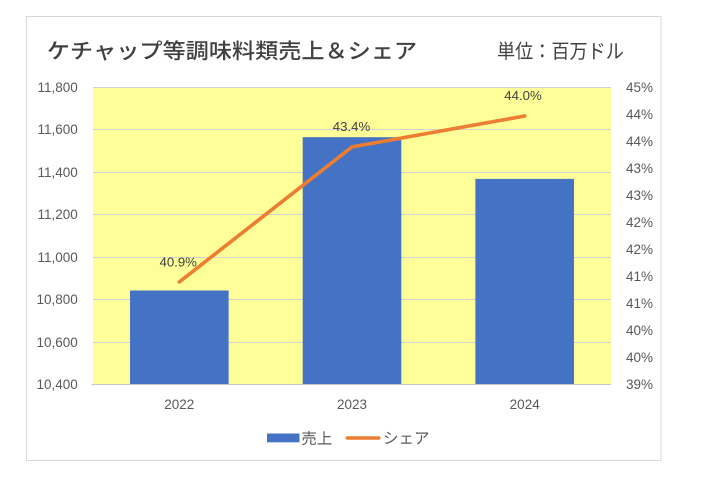  Describe the element at coordinates (639, 384) in the screenshot. I see `svg-text: 39%` at that location.